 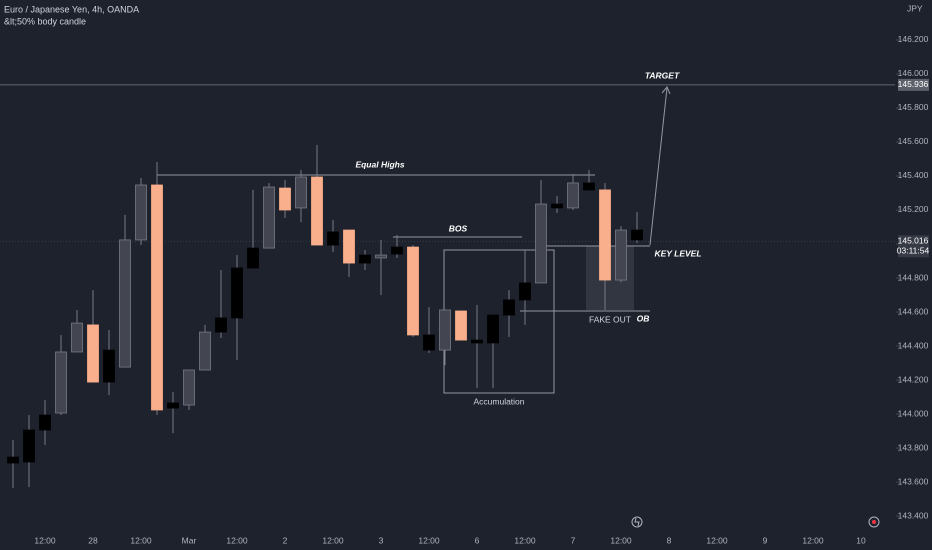 I want to click on annotation: BOS, so click(x=458, y=228).